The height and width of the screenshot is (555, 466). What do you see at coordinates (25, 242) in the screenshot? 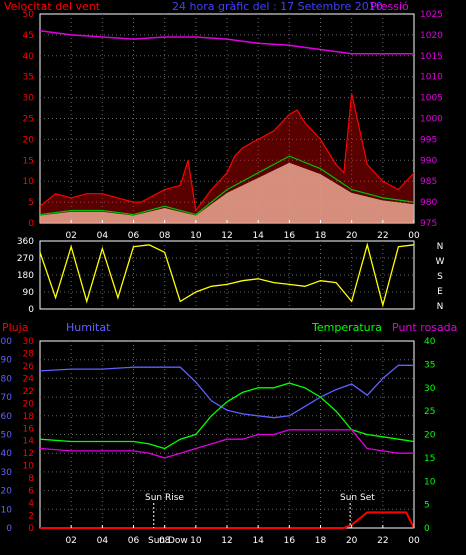
I see `dir-ytick-label: 360` at bounding box center [25, 242].